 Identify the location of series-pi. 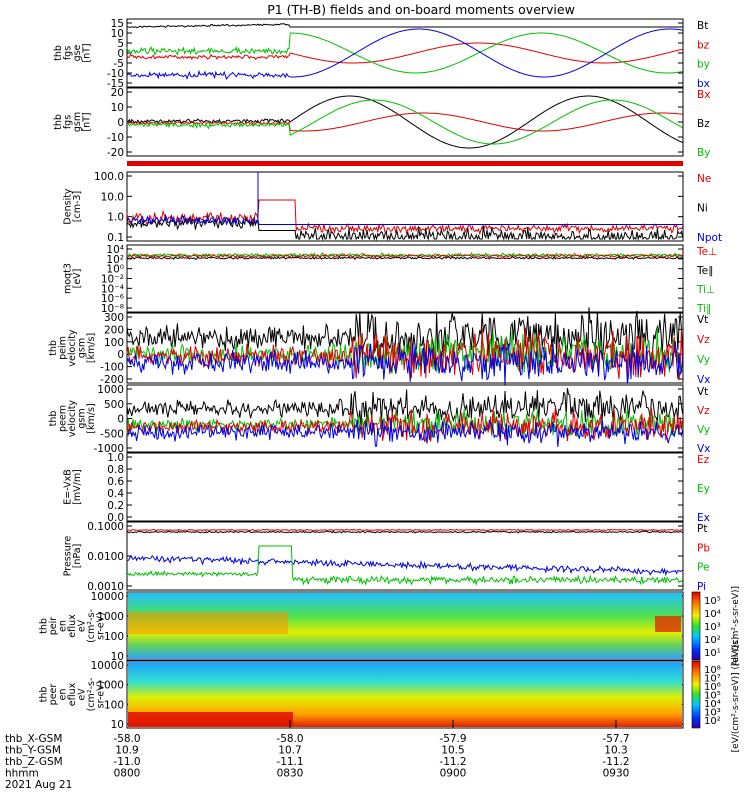
(404, 565).